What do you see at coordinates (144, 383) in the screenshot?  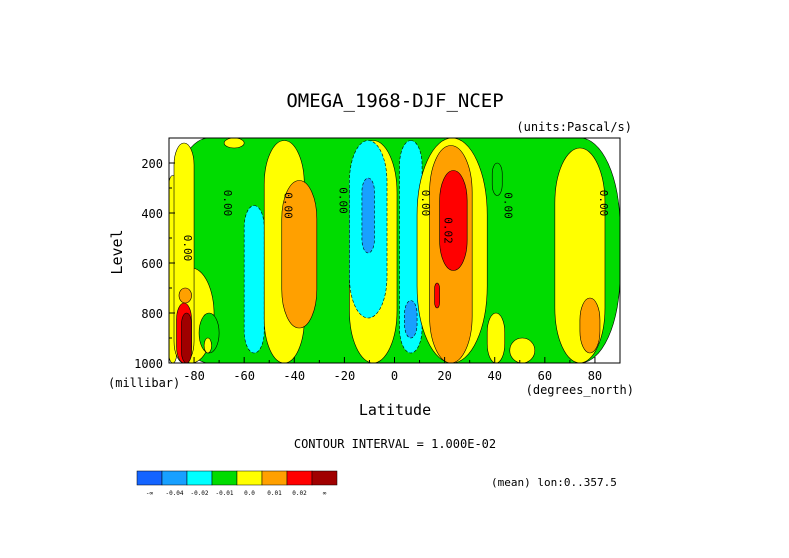 I see `y-unit-label: (millibar)` at bounding box center [144, 383].